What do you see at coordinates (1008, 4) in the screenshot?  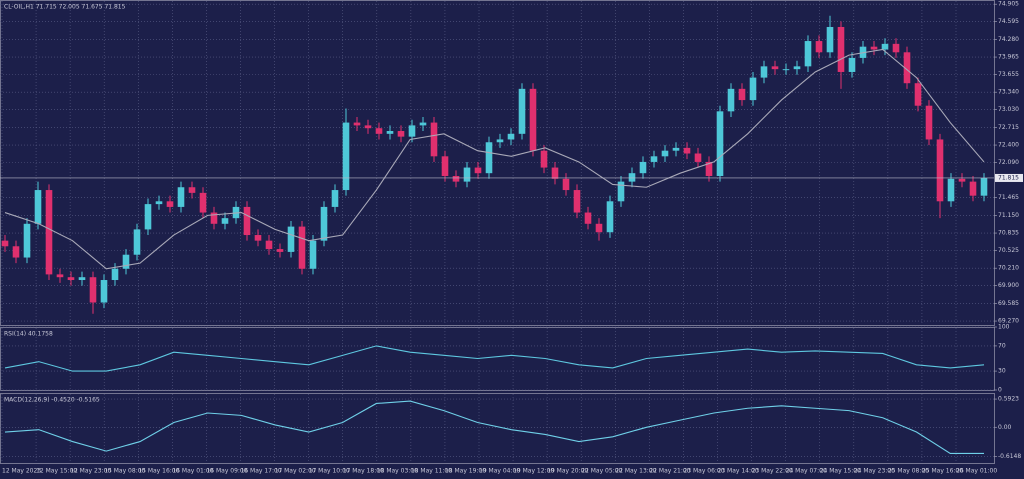 I see `y-tick-label: 74.905` at bounding box center [1008, 4].